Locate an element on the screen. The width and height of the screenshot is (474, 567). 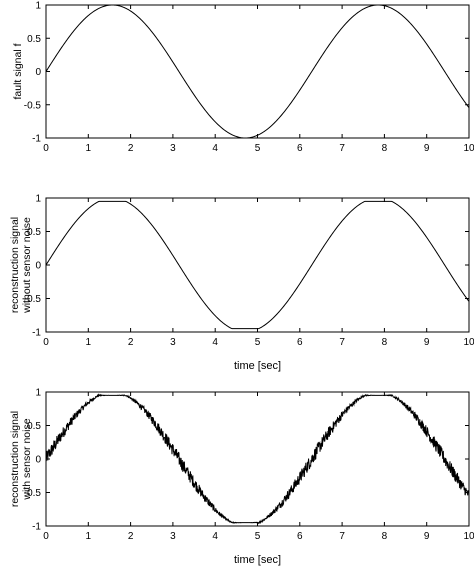
y-axis-label: with sensor noise is located at coordinates (27, 459).